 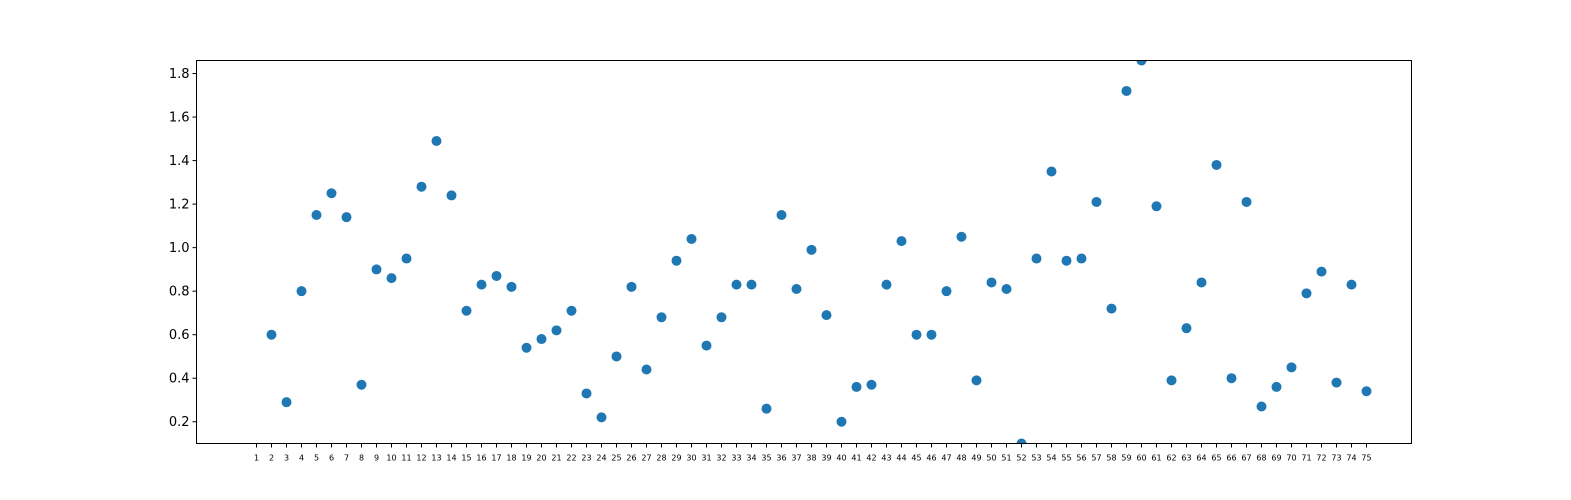 I want to click on x-tick-label: 59, so click(x=1126, y=458).